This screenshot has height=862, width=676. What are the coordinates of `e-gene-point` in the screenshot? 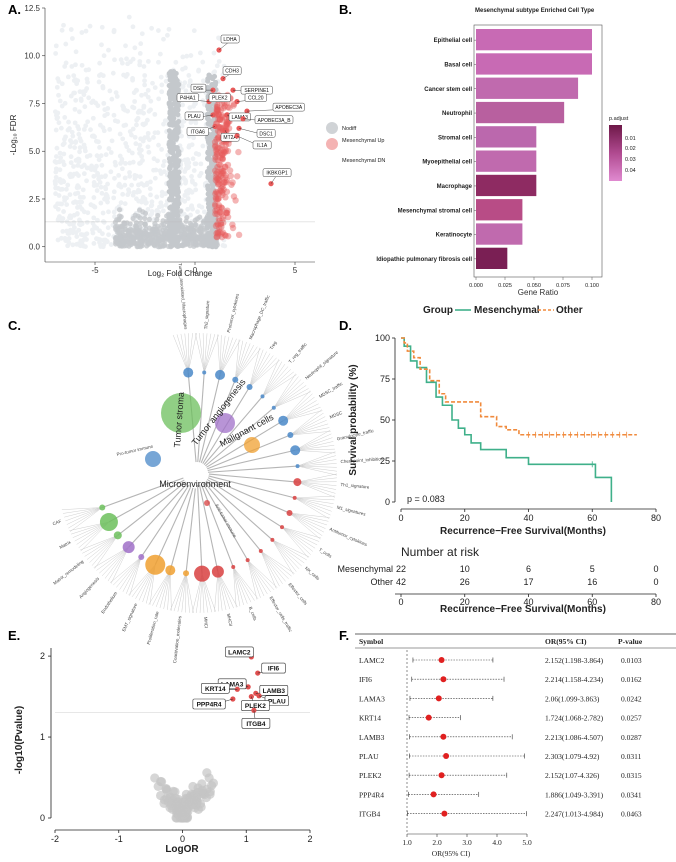 It's located at (248, 687).